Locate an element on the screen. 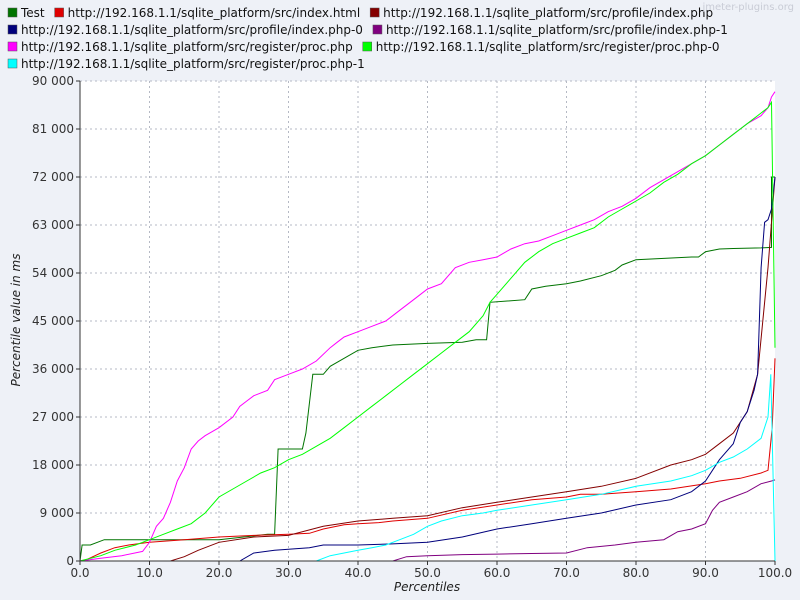 The width and height of the screenshot is (800, 600). y-tick-label: 63 000 is located at coordinates (53, 225).